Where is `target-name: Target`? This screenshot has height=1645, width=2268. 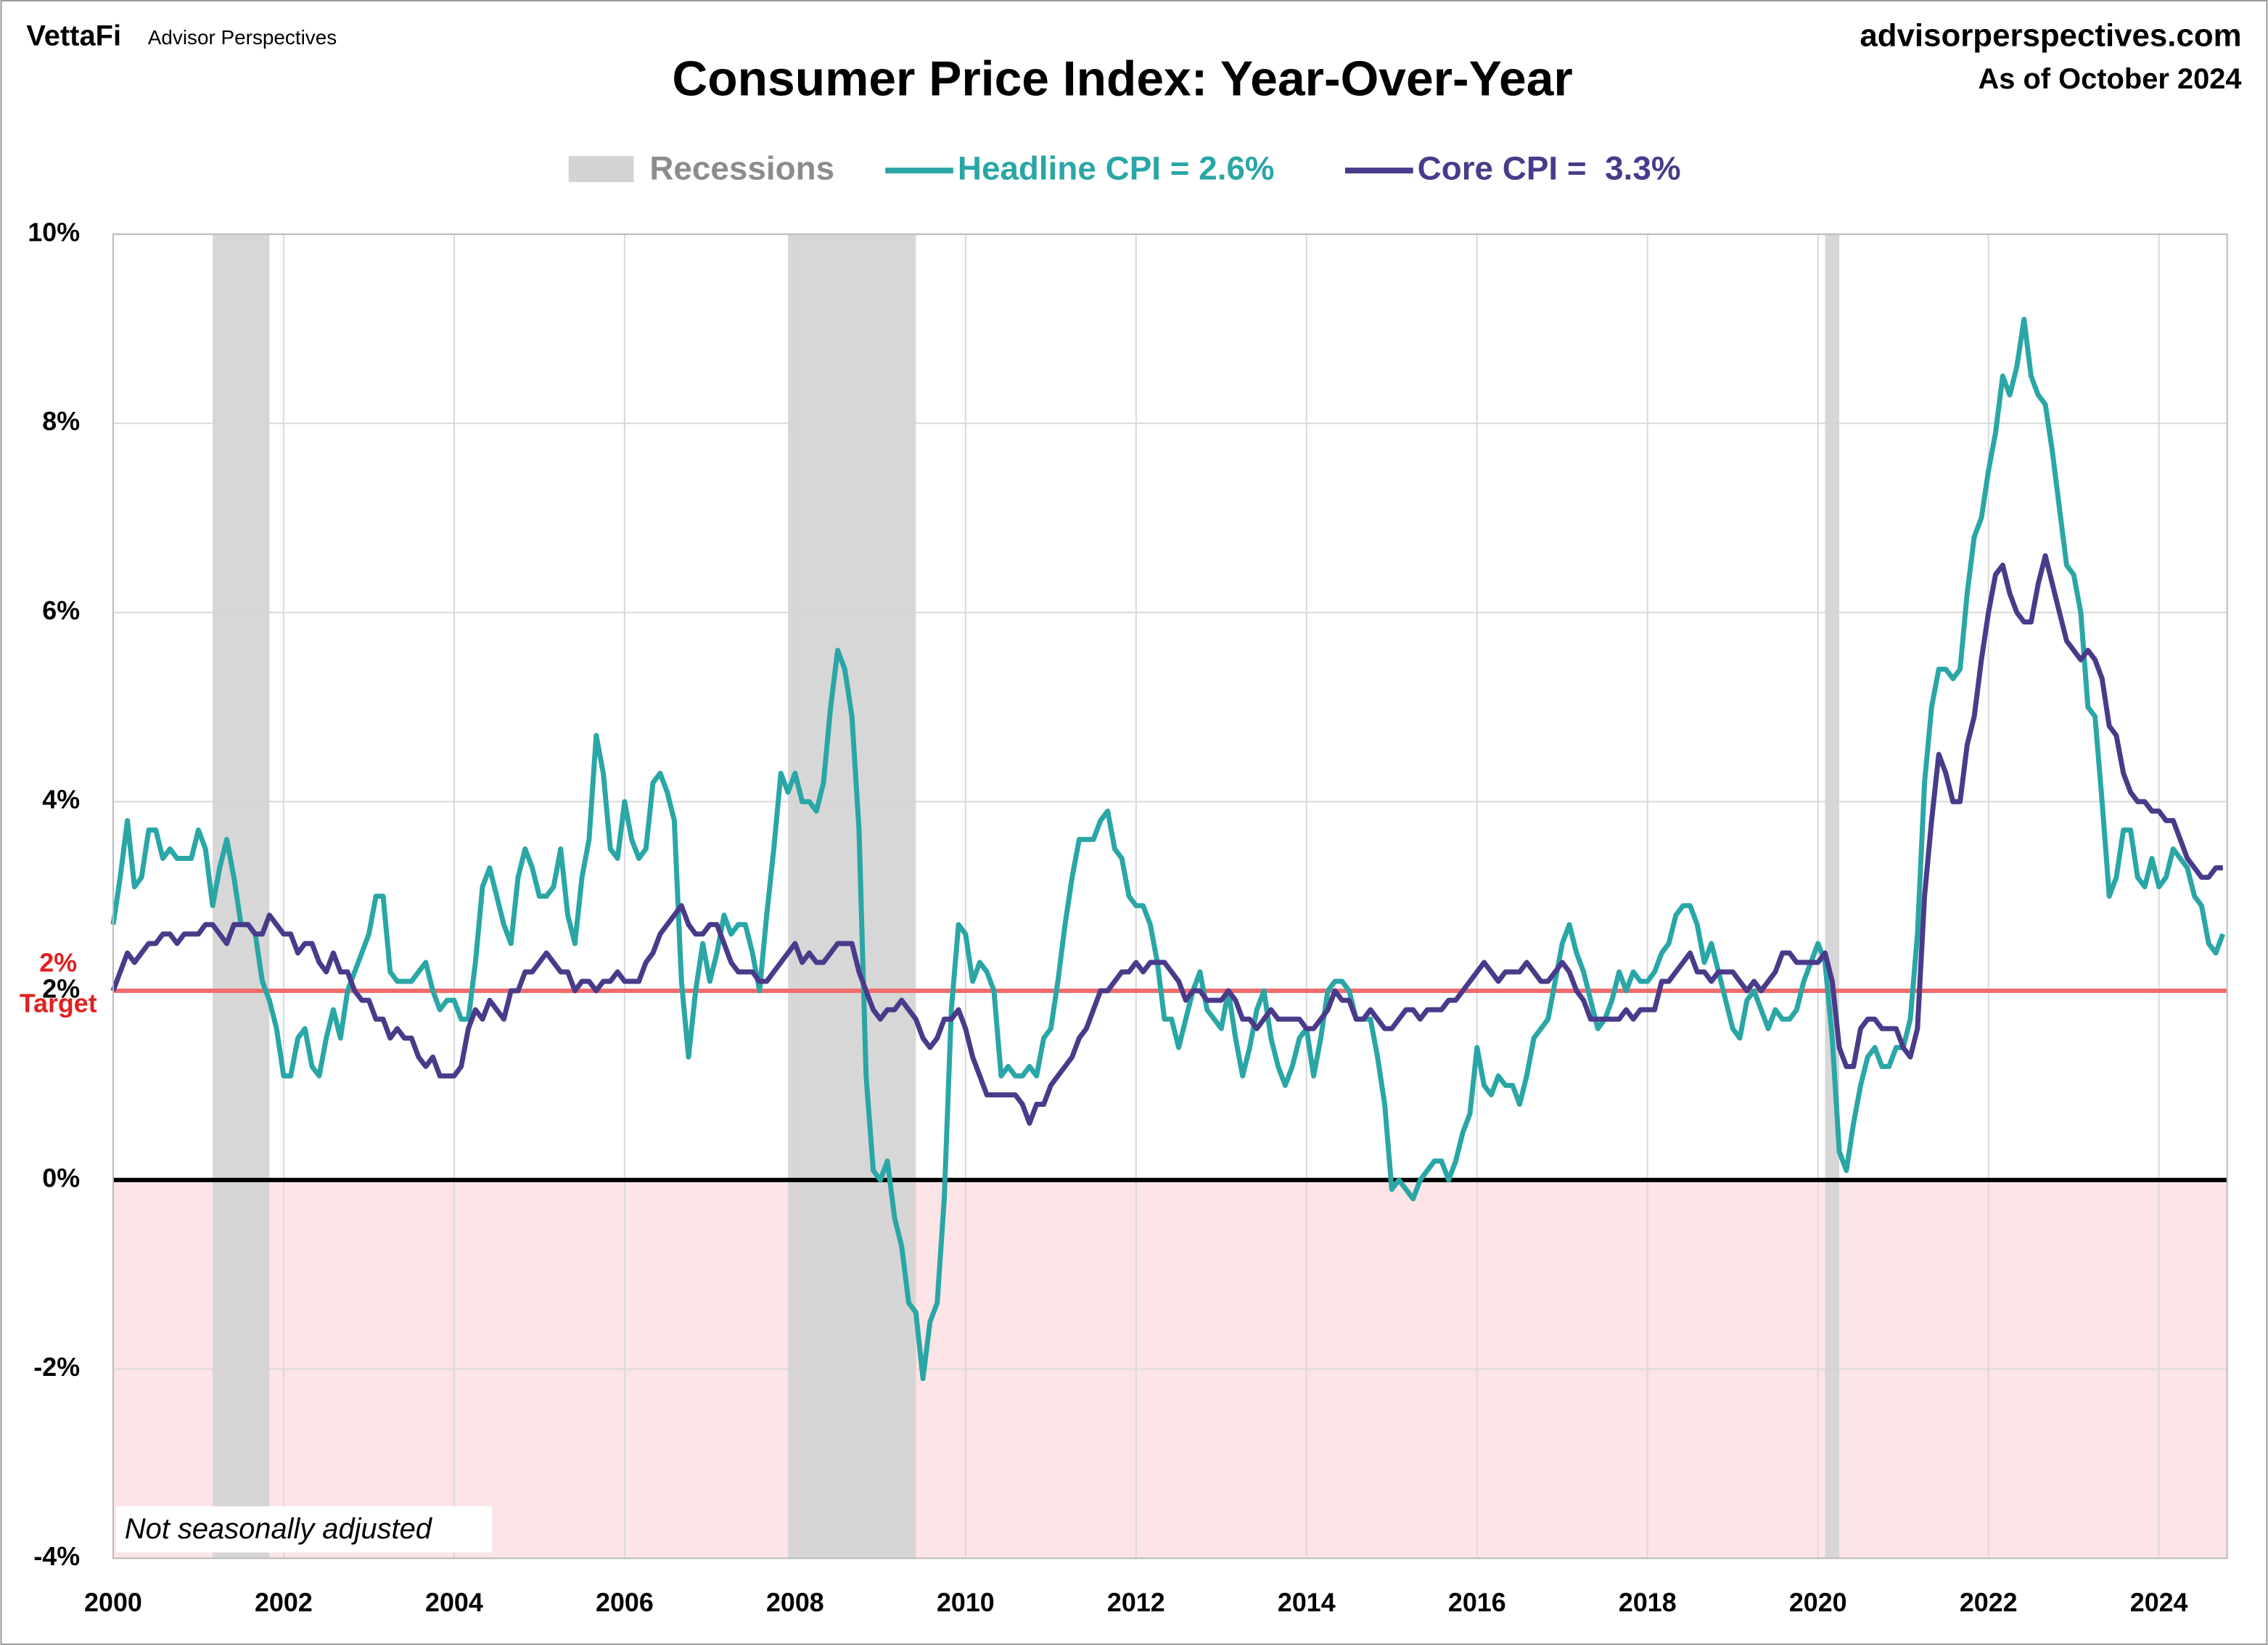 target-name: Target is located at coordinates (58, 1003).